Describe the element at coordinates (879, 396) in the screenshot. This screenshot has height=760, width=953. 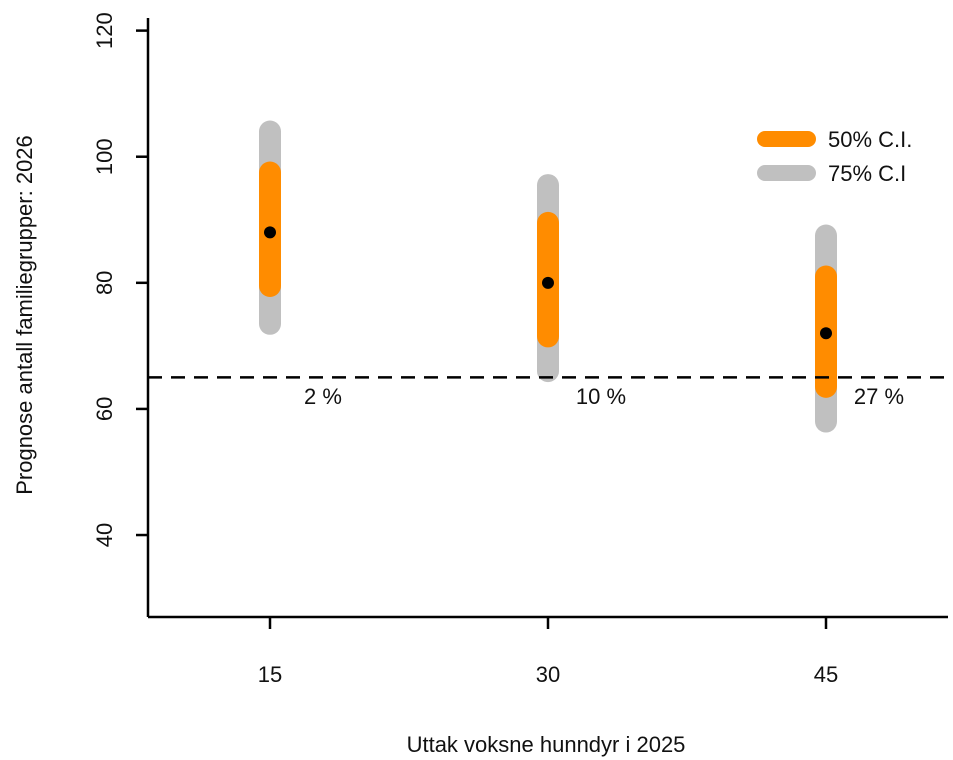
I see `percent-label: 27 %` at that location.